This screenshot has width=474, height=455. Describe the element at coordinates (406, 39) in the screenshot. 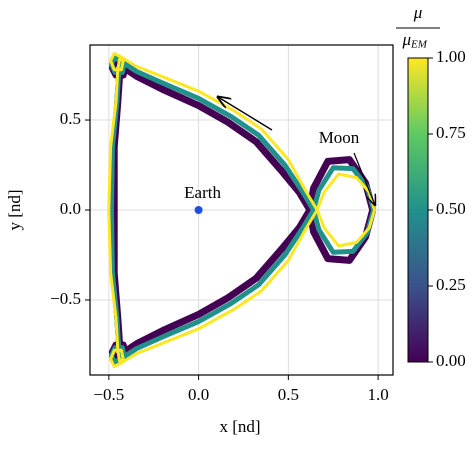

I see `colorbar-label-denominator: μ` at that location.